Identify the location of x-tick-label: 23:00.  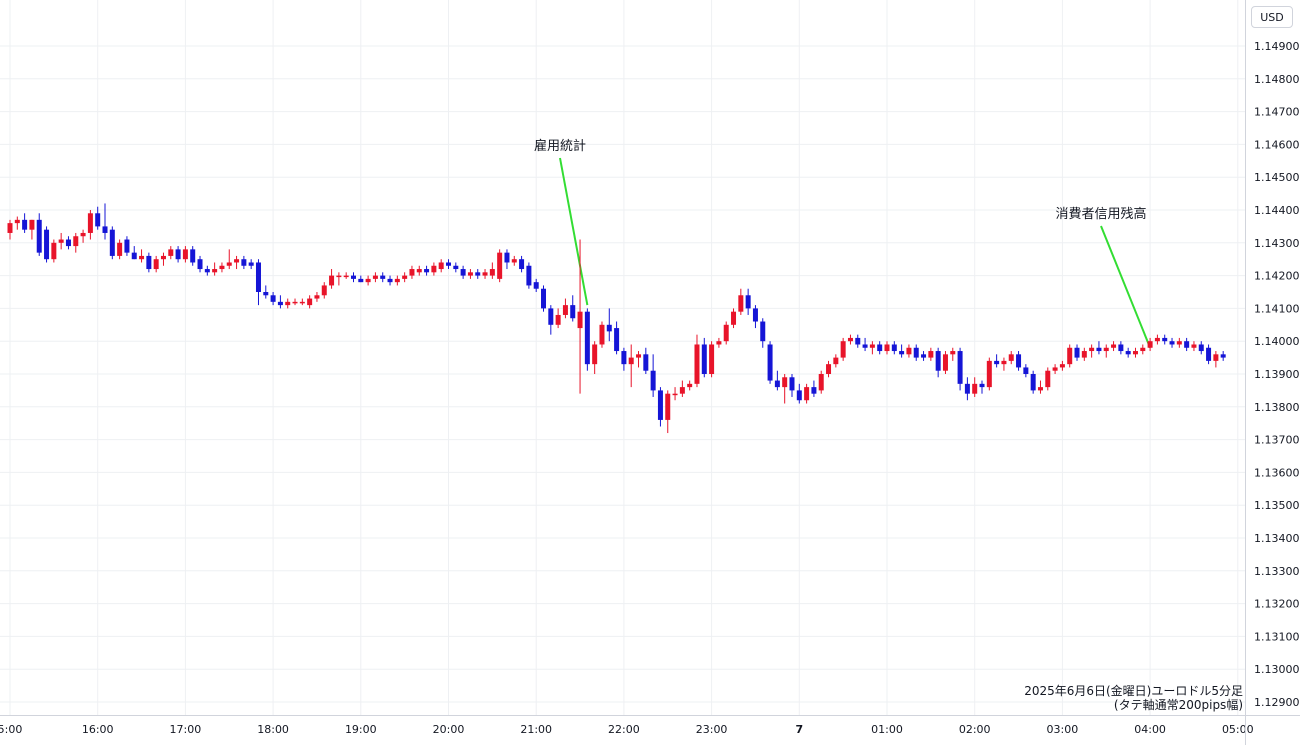
(712, 729).